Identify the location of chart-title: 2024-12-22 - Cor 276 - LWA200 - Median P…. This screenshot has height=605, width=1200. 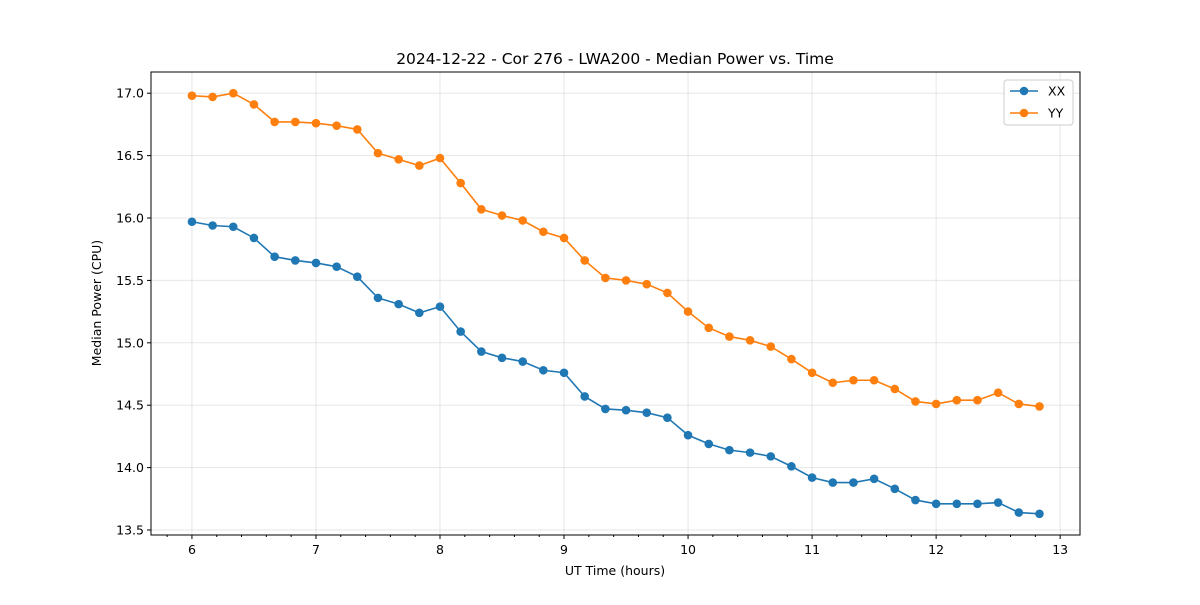
(615, 59).